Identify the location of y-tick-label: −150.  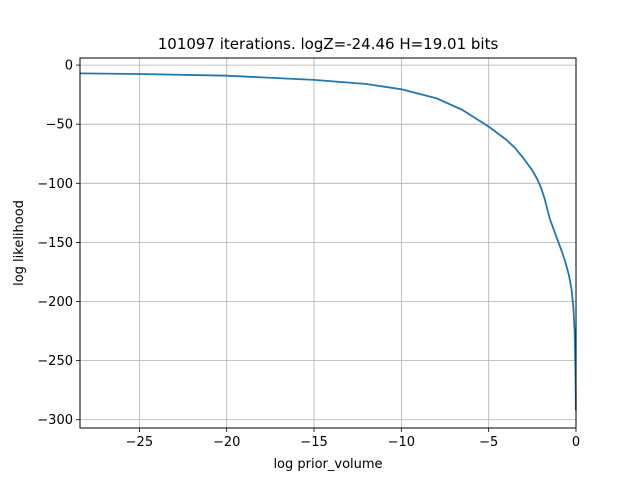
(55, 243).